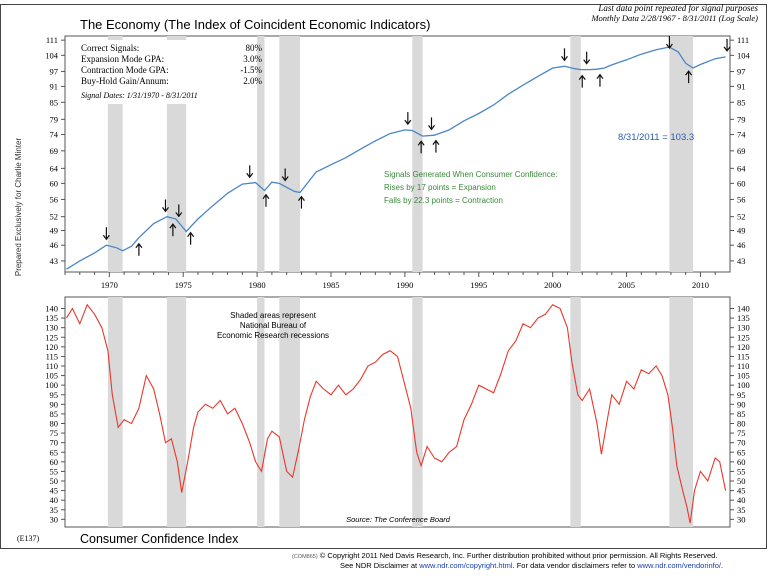 The height and width of the screenshot is (576, 768). Describe the element at coordinates (54, 135) in the screenshot. I see `y-tick-label-left: 74` at that location.